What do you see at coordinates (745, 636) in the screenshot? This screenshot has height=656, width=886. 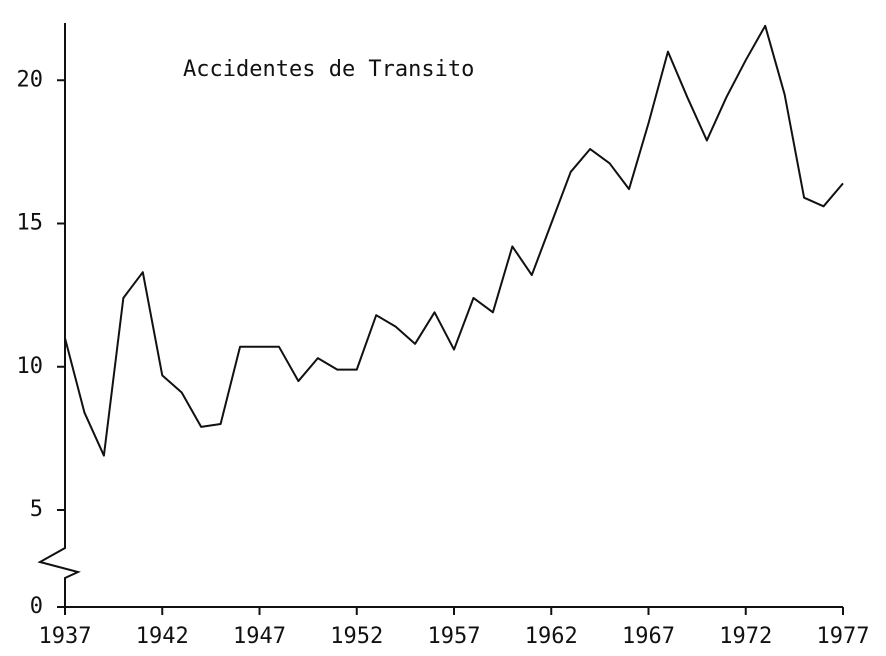 I see `x-tick-label: 1972` at bounding box center [745, 636].